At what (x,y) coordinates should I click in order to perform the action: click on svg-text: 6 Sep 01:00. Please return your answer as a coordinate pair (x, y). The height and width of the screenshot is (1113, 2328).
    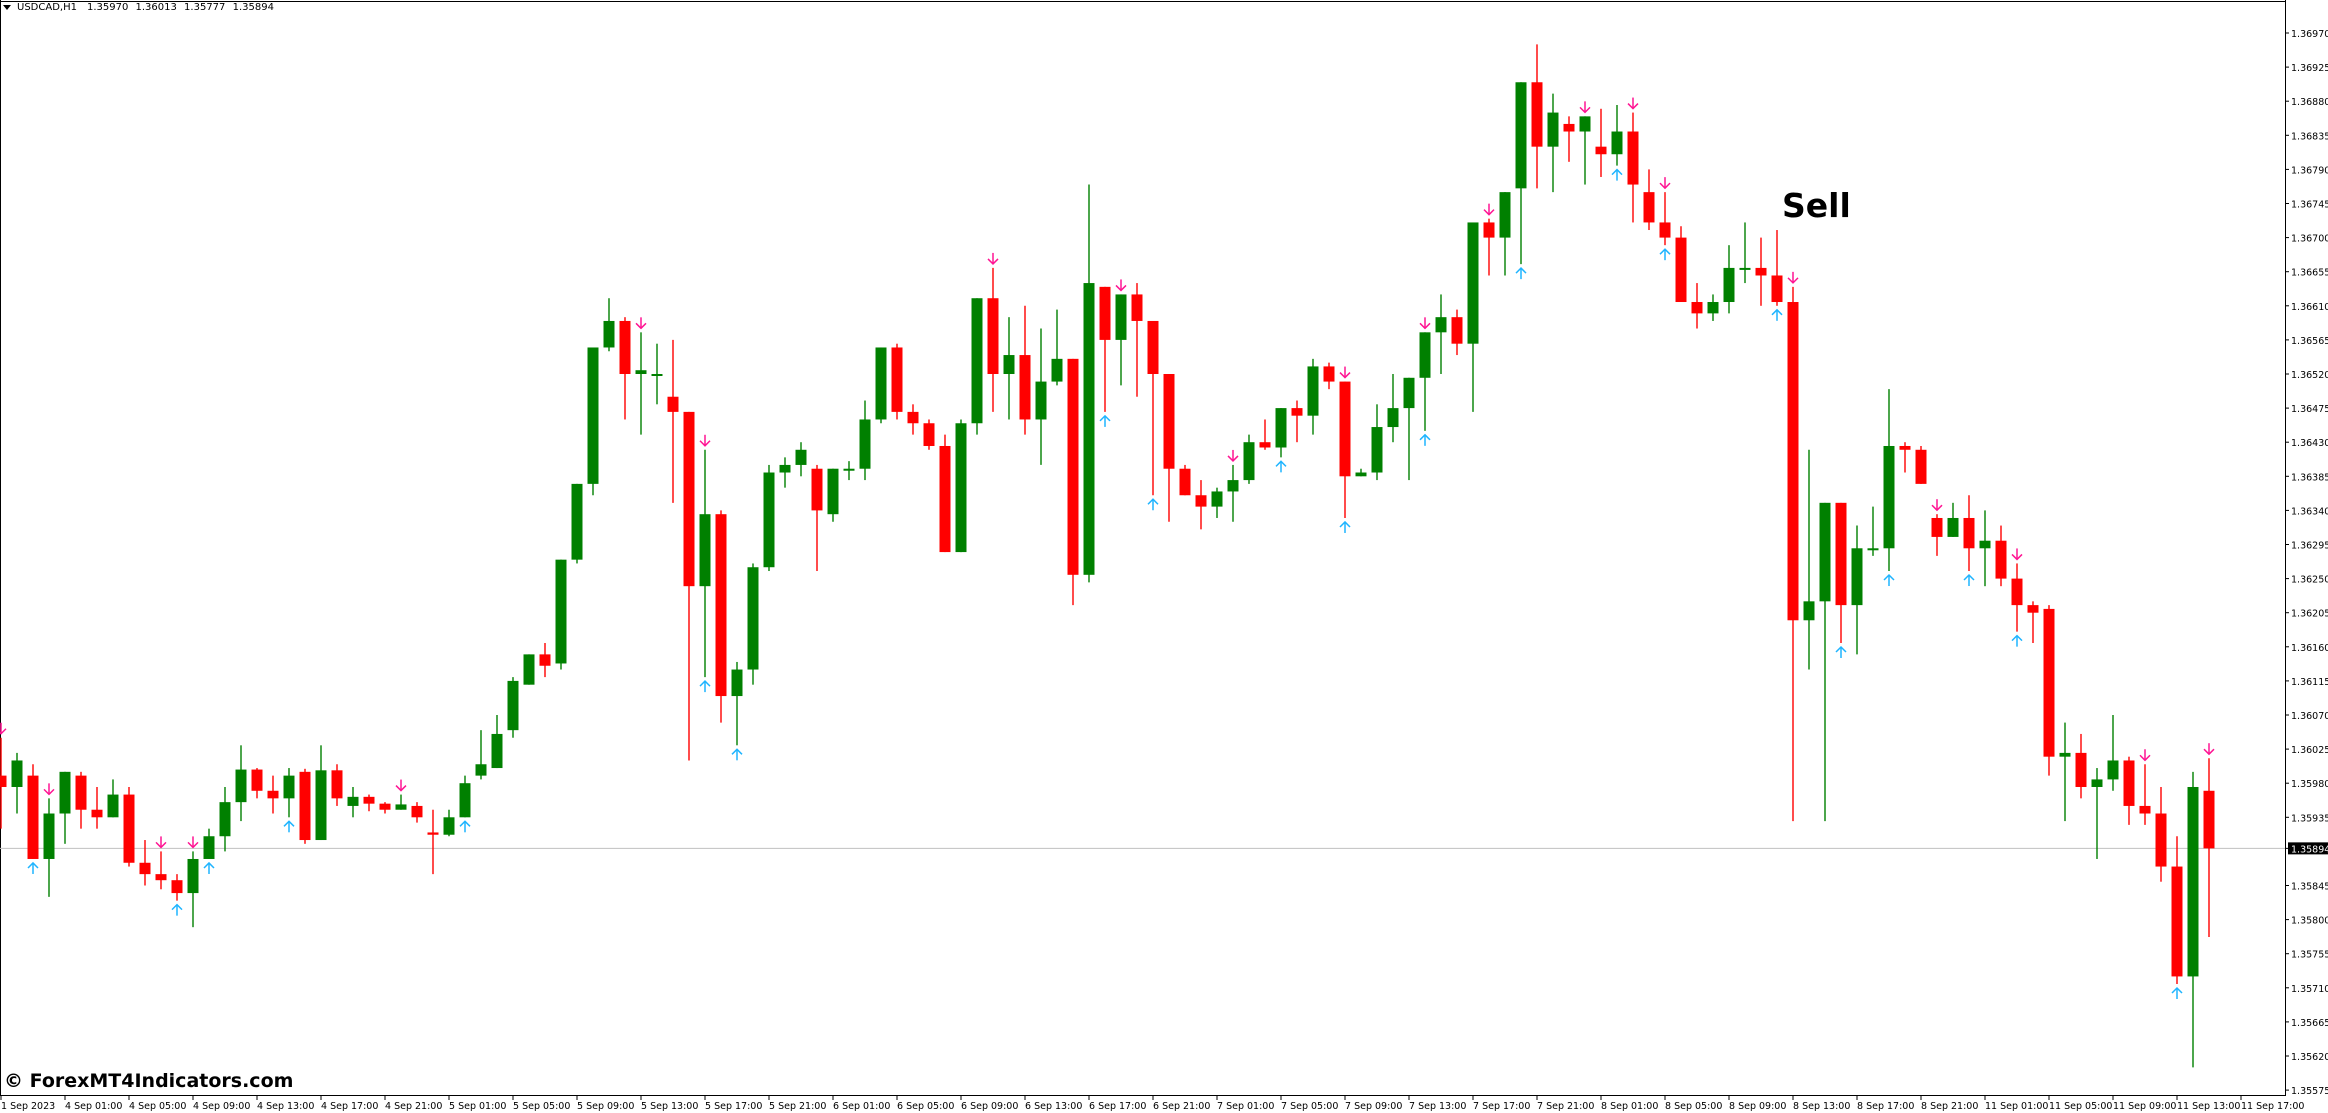
    Looking at the image, I should click on (861, 1106).